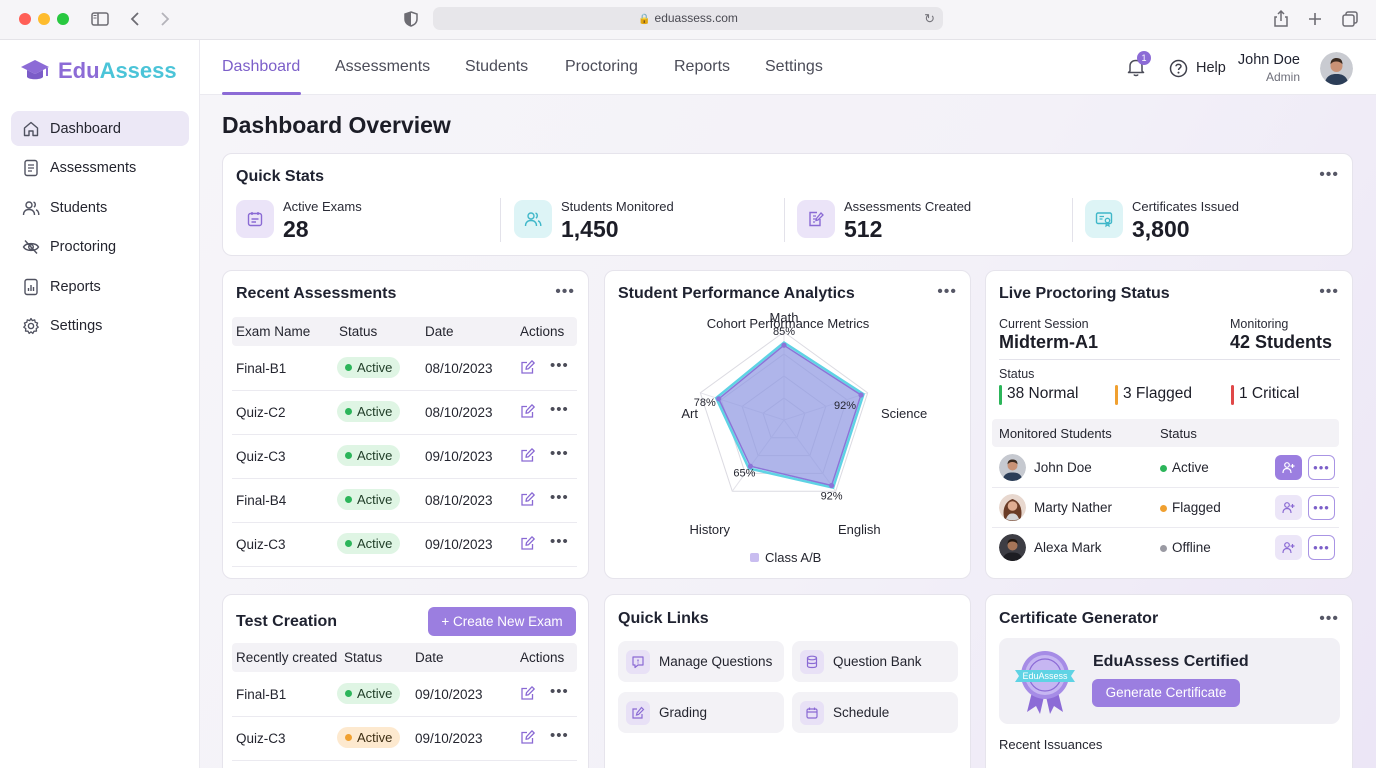 This screenshot has width=1376, height=768. Describe the element at coordinates (404, 695) in the screenshot. I see `table-row: Final-B1 Active 09/10/2023 •••` at that location.